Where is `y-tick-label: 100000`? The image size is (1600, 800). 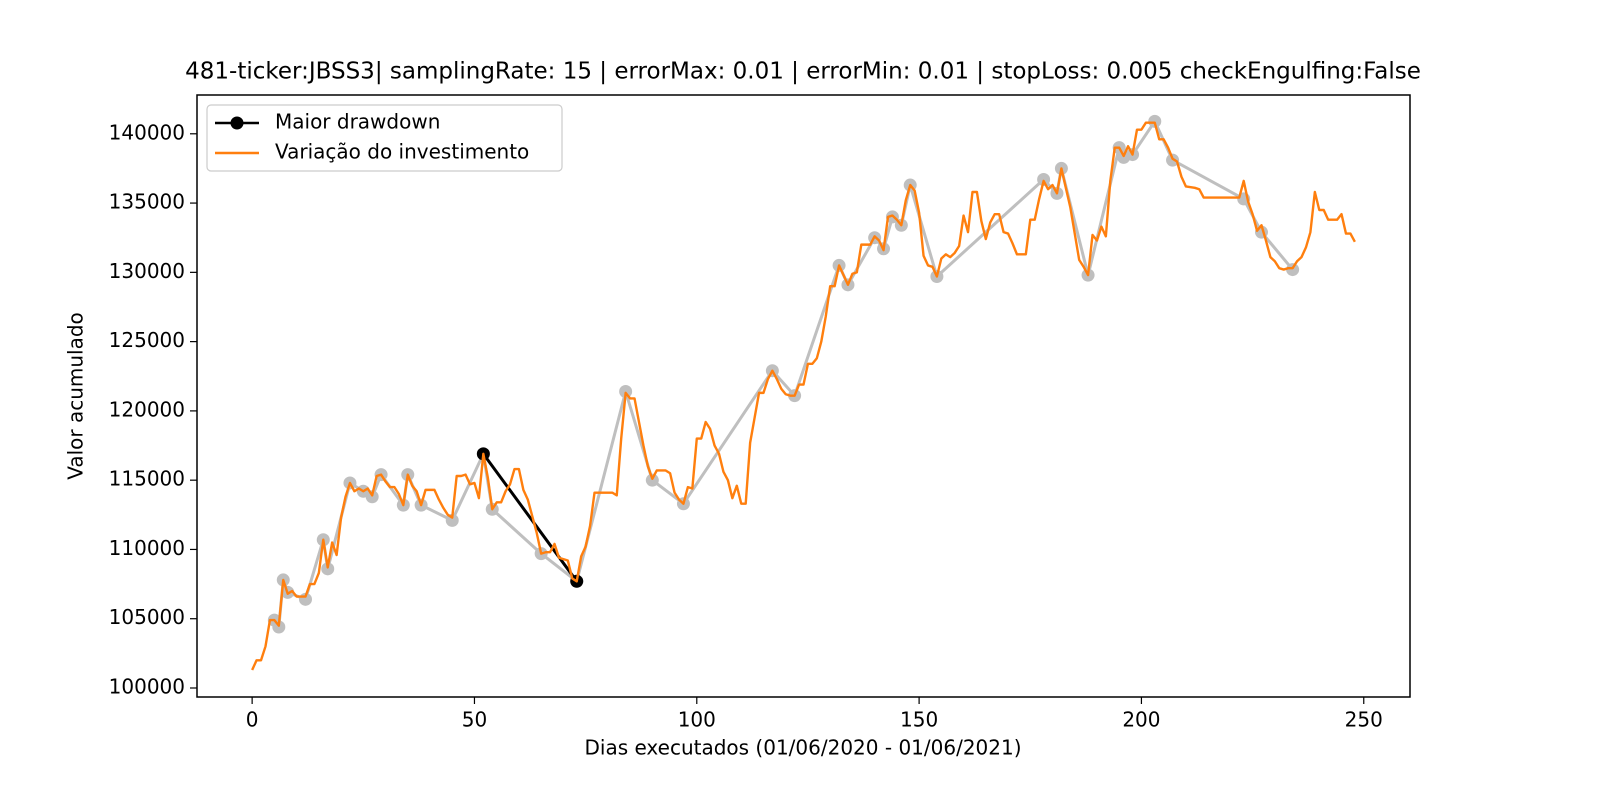 y-tick-label: 100000 is located at coordinates (147, 686).